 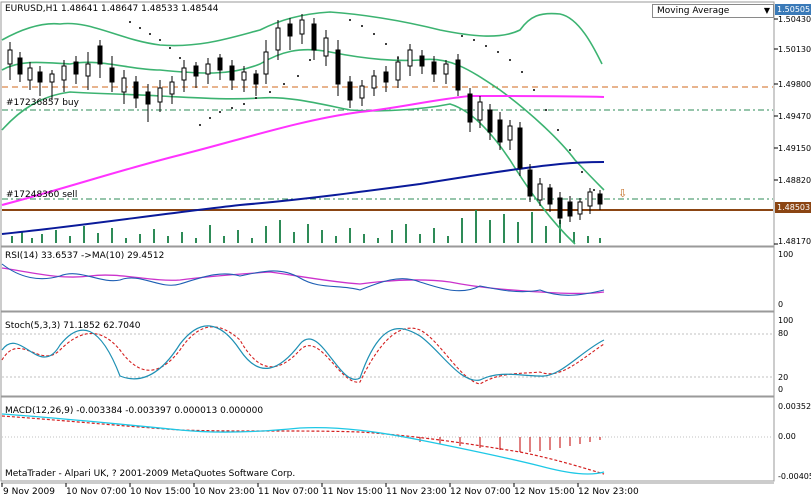 What do you see at coordinates (693, 11) in the screenshot?
I see `indicator-dropdown-label: Moving Average` at bounding box center [693, 11].